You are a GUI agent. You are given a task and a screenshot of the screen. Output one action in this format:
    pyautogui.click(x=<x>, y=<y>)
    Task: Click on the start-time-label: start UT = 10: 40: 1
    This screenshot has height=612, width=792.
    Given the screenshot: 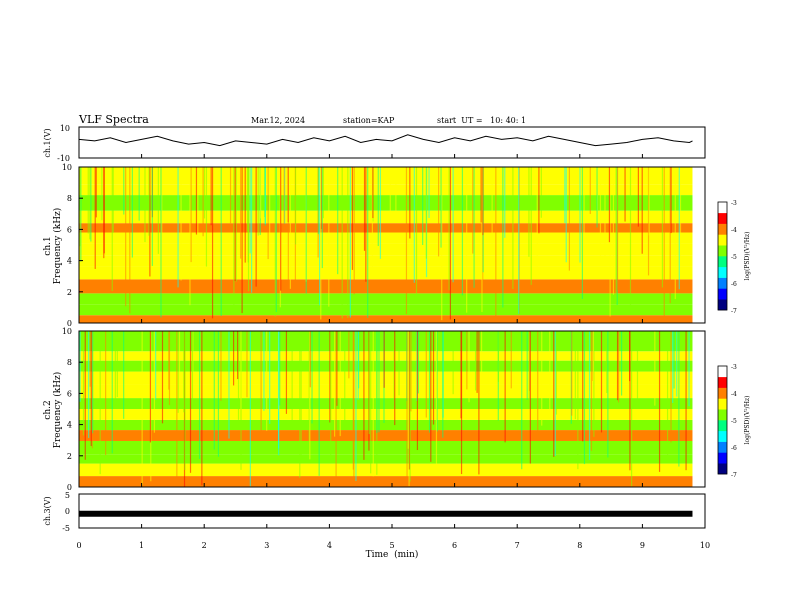 What is the action you would take?
    pyautogui.click(x=481, y=120)
    